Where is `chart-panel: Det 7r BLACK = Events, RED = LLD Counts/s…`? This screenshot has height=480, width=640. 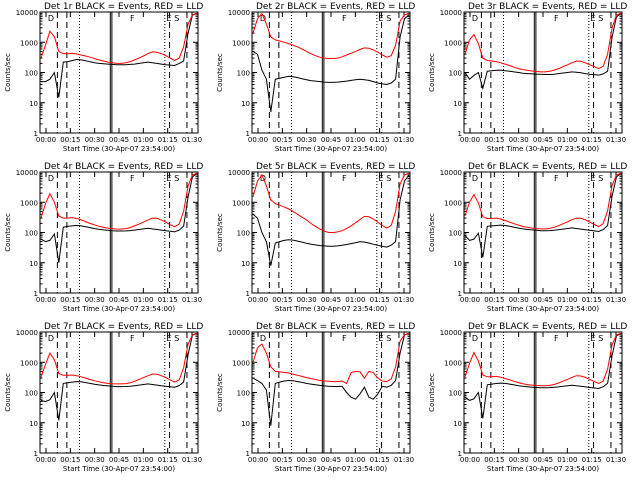
chart-panel: Det 7r BLACK = Events, RED = LLD Counts/s… is located at coordinates (103, 397).